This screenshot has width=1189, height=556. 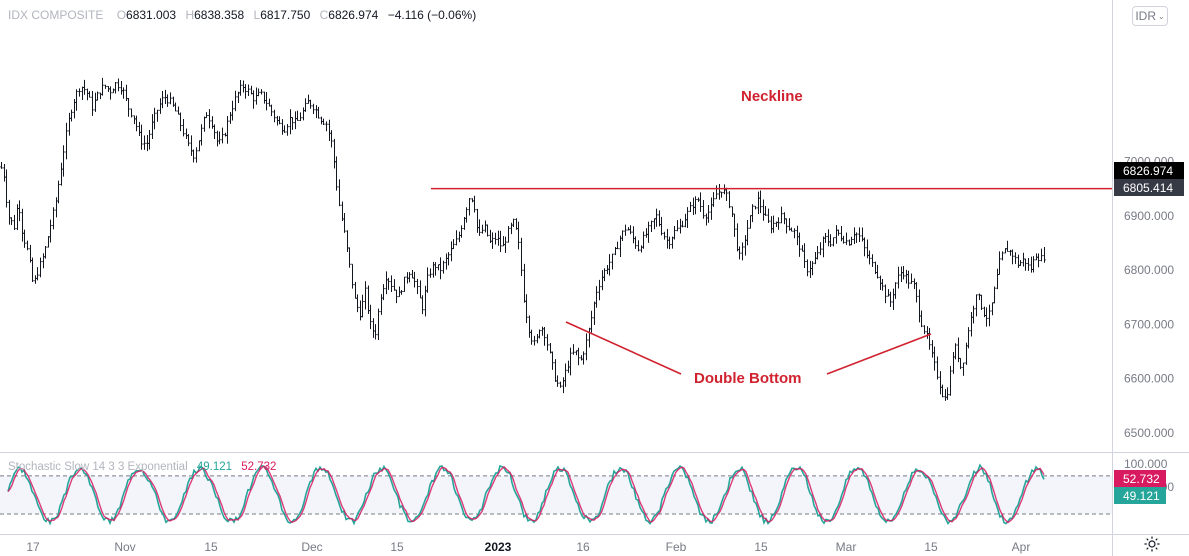 I want to click on change-value: −4.116 (−0.06%), so click(x=432, y=15).